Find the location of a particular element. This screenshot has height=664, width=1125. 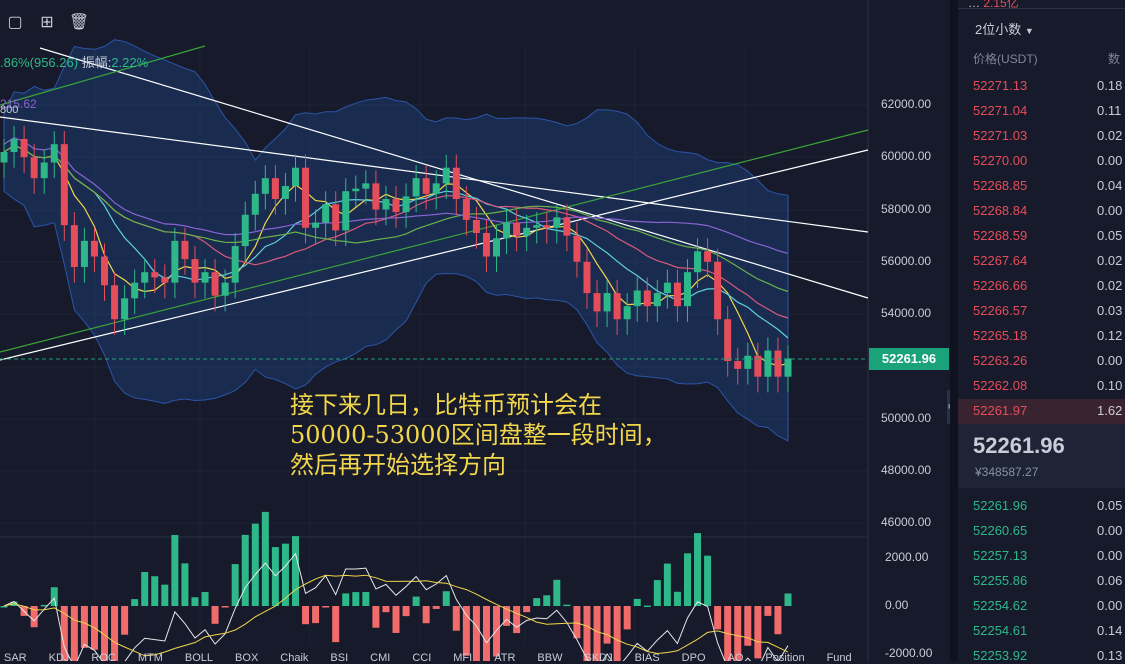

ask-row: 52266.66 0.02 is located at coordinates (1041, 286).